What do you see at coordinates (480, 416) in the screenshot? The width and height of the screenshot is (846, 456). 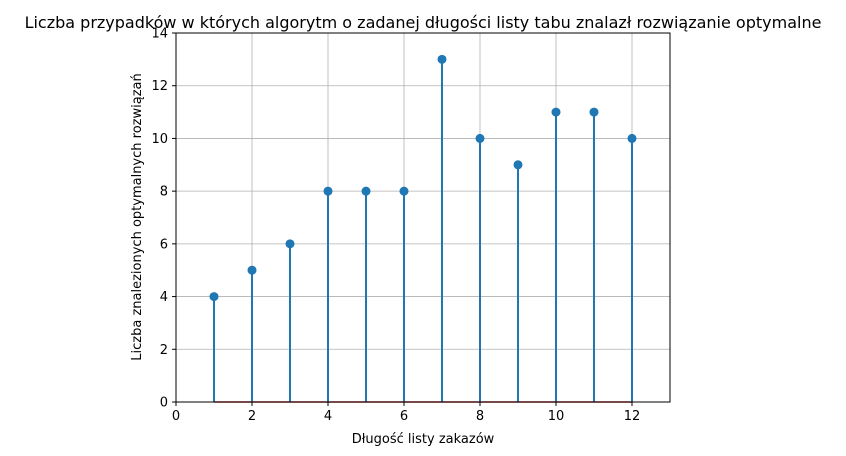 I see `x-tick-label: 8` at bounding box center [480, 416].